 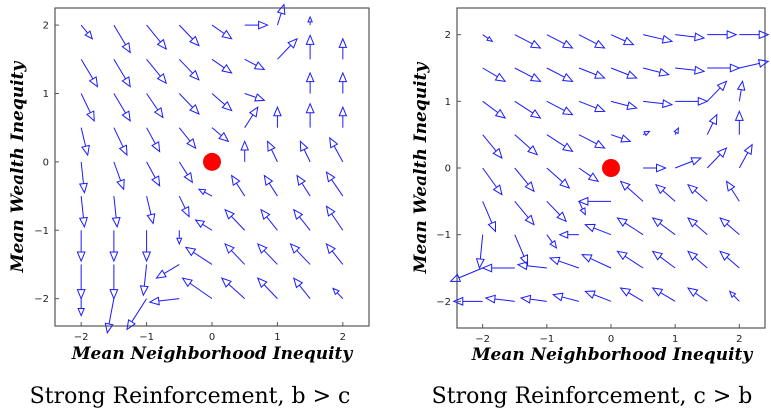 I want to click on right-x-tick-label: 1, so click(x=675, y=339).